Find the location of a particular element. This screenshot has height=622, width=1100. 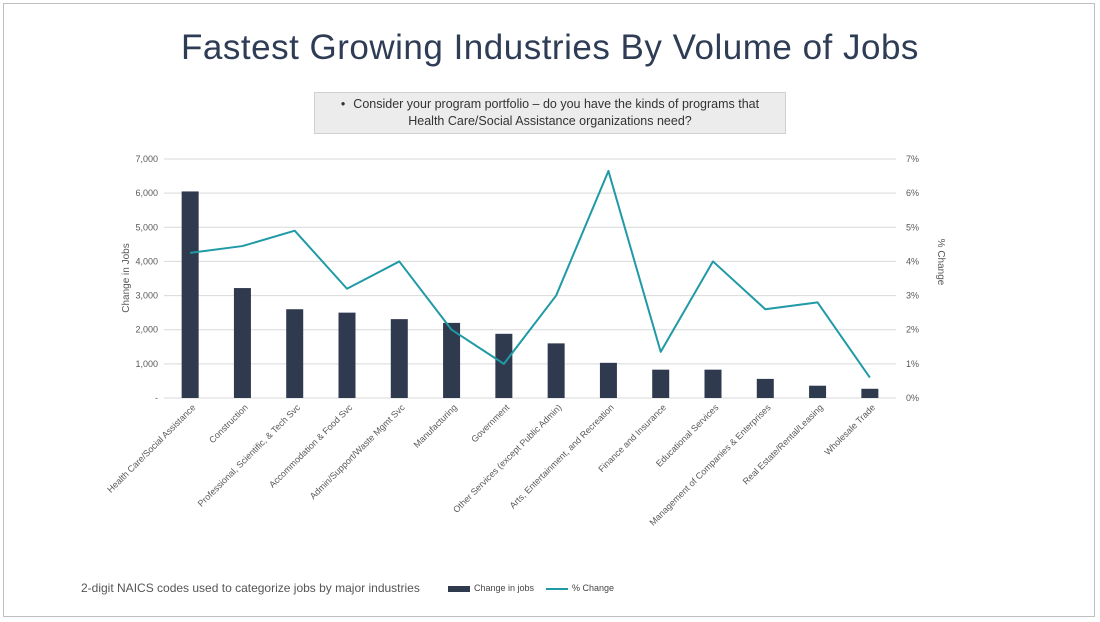

y2-tick-label: 4% is located at coordinates (912, 261).